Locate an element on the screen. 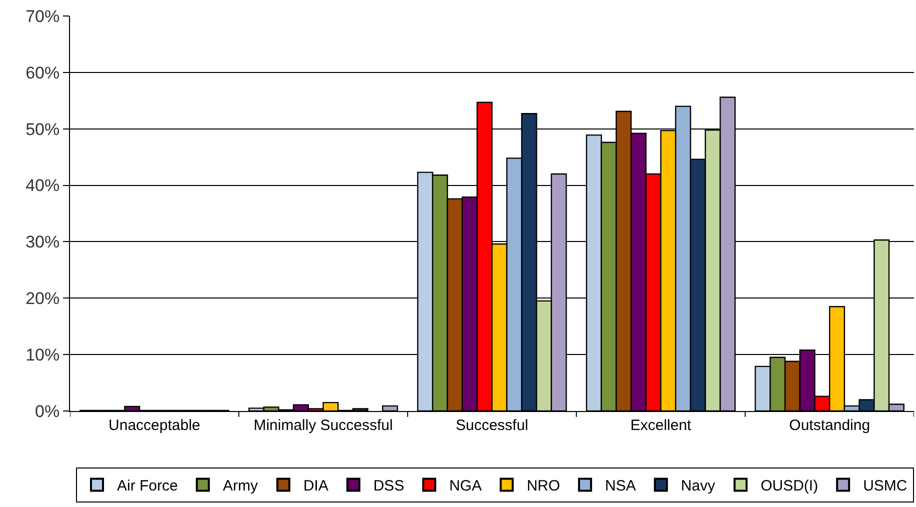  legend-label: NGA is located at coordinates (465, 486).